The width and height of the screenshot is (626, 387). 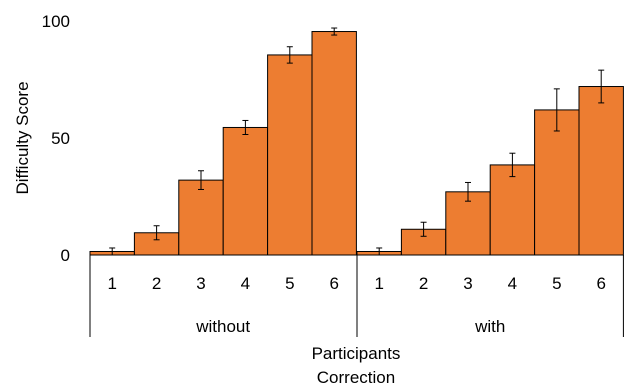 I want to click on y-tick-label: 50, so click(x=60, y=138).